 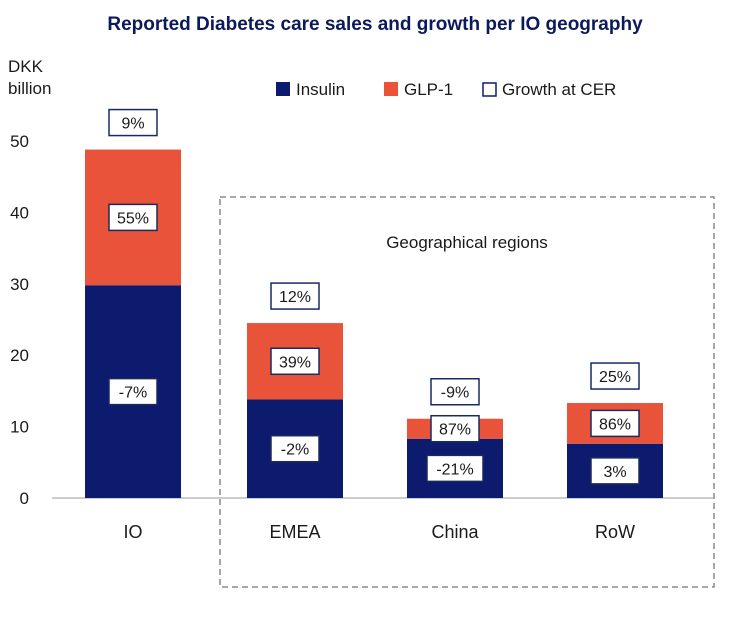 What do you see at coordinates (294, 532) in the screenshot?
I see `x-tick-label-emea: EMEA` at bounding box center [294, 532].